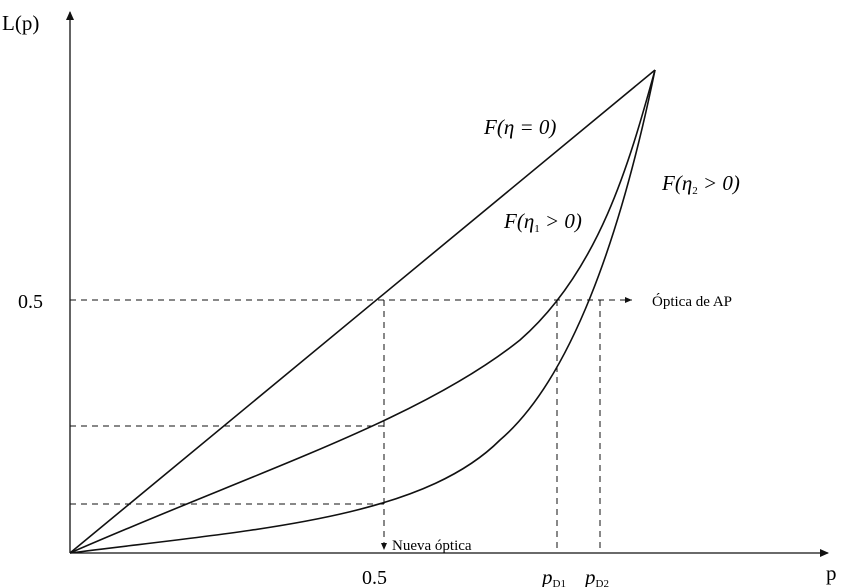 This screenshot has height=587, width=842. Describe the element at coordinates (553, 576) in the screenshot. I see `pd1-label: pD1` at that location.